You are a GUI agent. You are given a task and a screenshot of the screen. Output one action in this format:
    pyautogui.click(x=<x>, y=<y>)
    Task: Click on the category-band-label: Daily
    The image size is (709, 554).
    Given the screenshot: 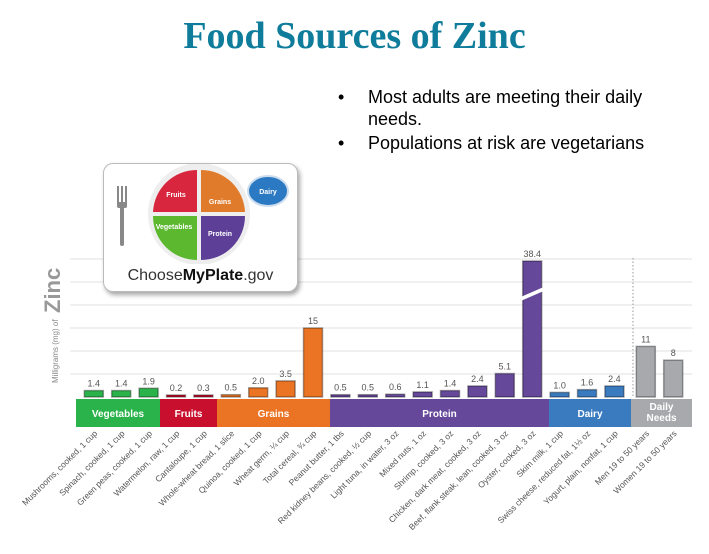 What is the action you would take?
    pyautogui.click(x=662, y=407)
    